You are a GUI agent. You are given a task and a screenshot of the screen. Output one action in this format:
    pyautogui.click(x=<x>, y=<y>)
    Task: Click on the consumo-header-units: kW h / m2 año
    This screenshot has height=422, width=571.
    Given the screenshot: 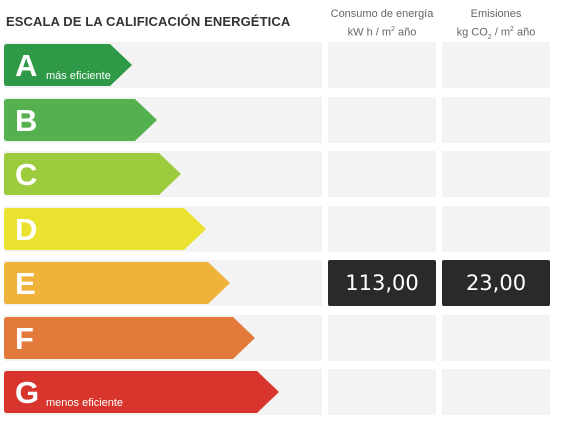 What is the action you would take?
    pyautogui.click(x=382, y=32)
    